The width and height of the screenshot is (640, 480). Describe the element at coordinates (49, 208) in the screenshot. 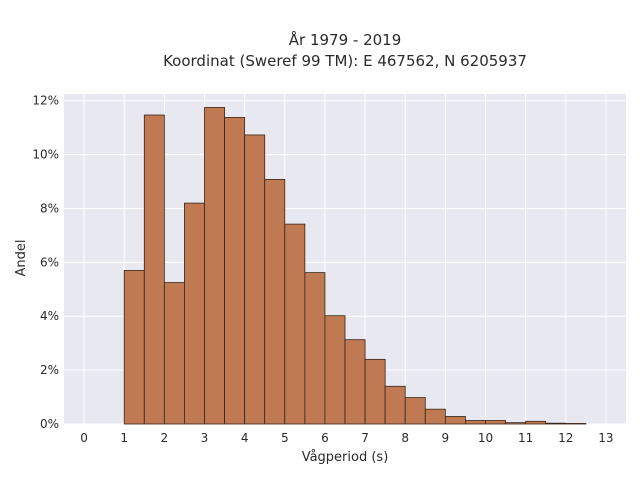

I see `y-tick-label: 8%` at that location.